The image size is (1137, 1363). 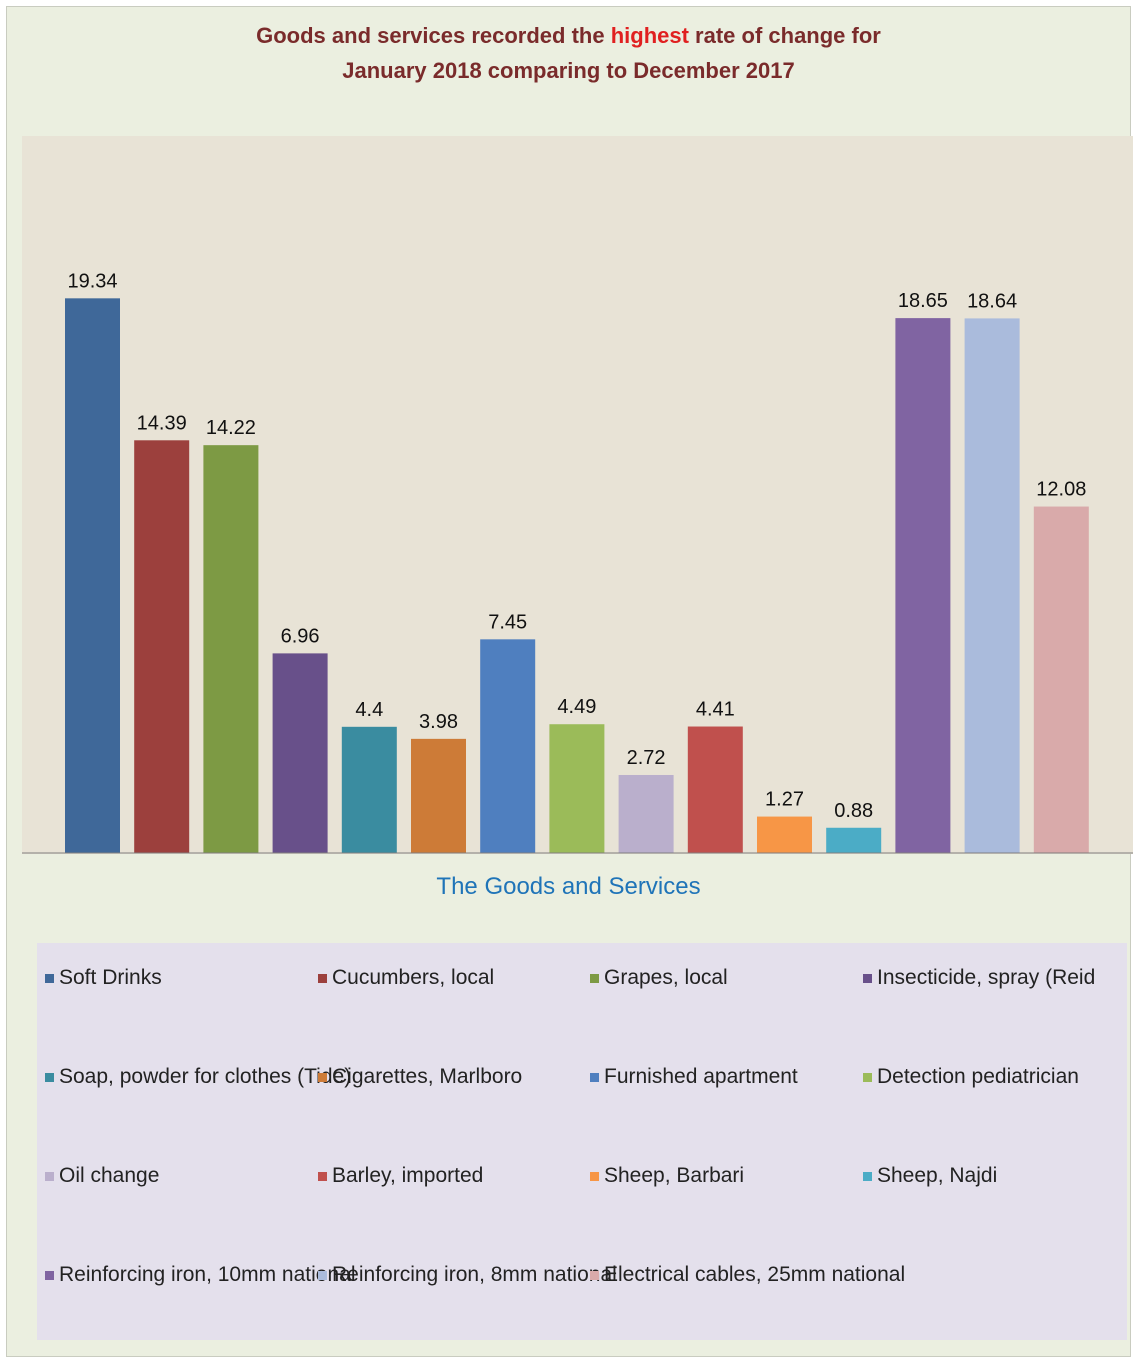 I want to click on title-line-2: January 2018 comparing to December 2017, so click(x=568, y=70).